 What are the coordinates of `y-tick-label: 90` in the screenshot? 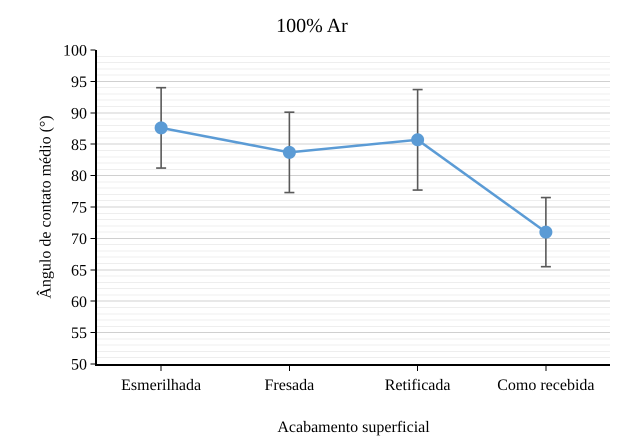 It's located at (79, 113).